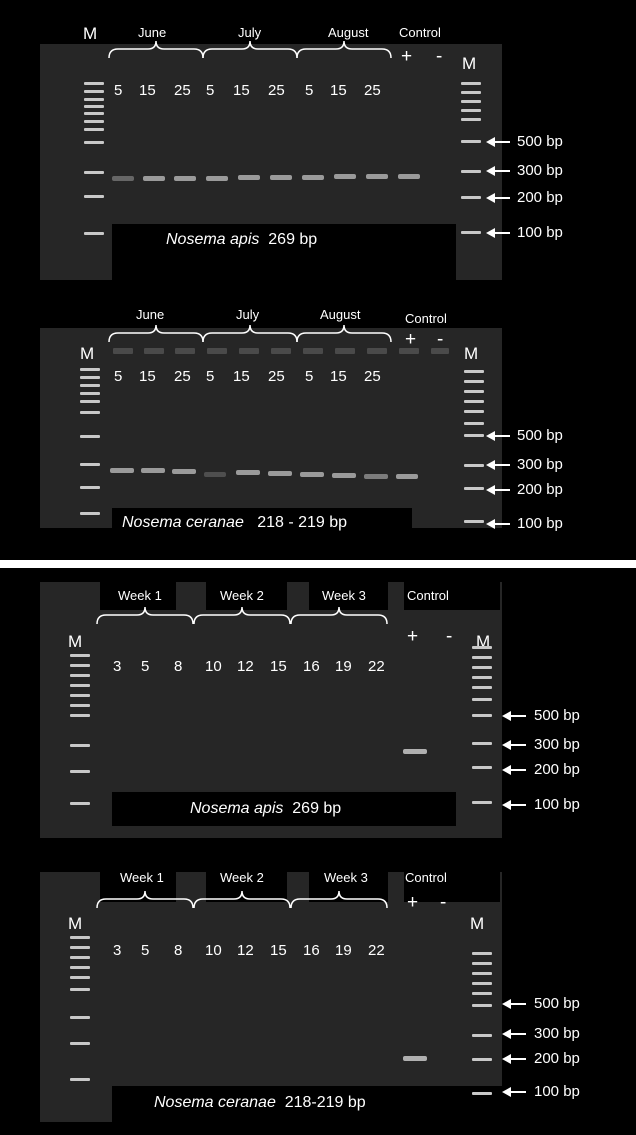  What do you see at coordinates (413, 636) in the screenshot?
I see `positive-control-label: +` at bounding box center [413, 636].